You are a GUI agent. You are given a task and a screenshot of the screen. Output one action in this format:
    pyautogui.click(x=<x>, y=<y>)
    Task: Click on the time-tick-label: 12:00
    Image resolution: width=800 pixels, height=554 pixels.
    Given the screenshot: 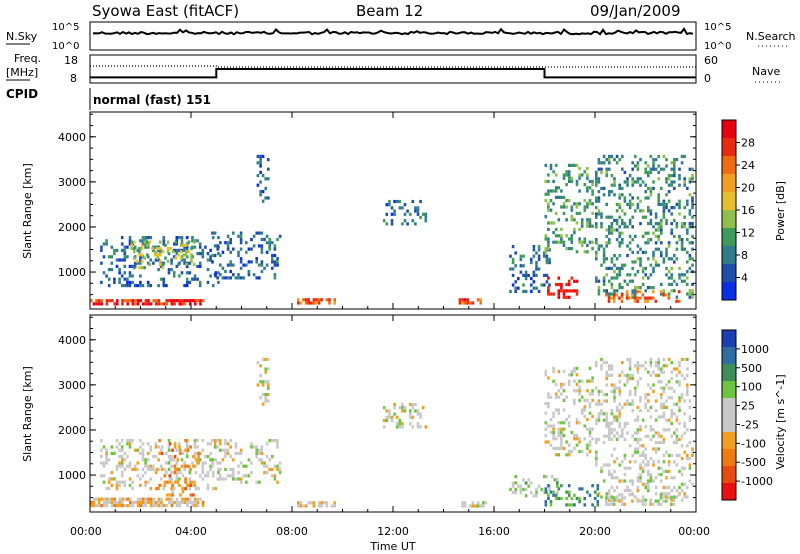 What is the action you would take?
    pyautogui.click(x=393, y=531)
    